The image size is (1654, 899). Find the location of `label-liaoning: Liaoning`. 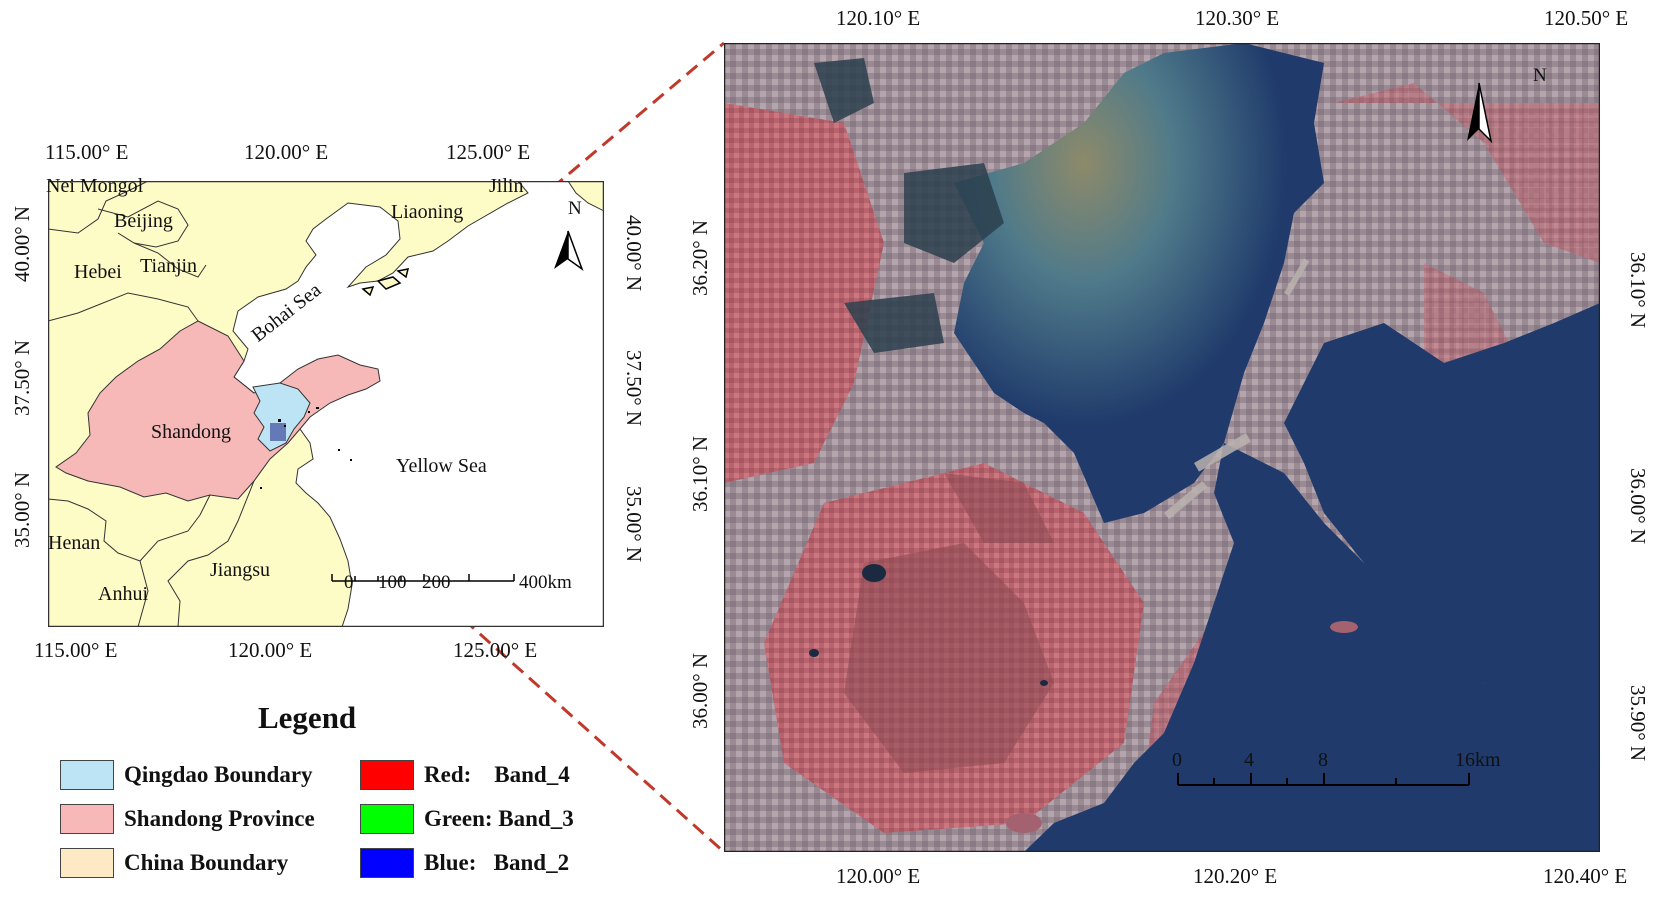

label-liaoning: Liaoning is located at coordinates (427, 212).